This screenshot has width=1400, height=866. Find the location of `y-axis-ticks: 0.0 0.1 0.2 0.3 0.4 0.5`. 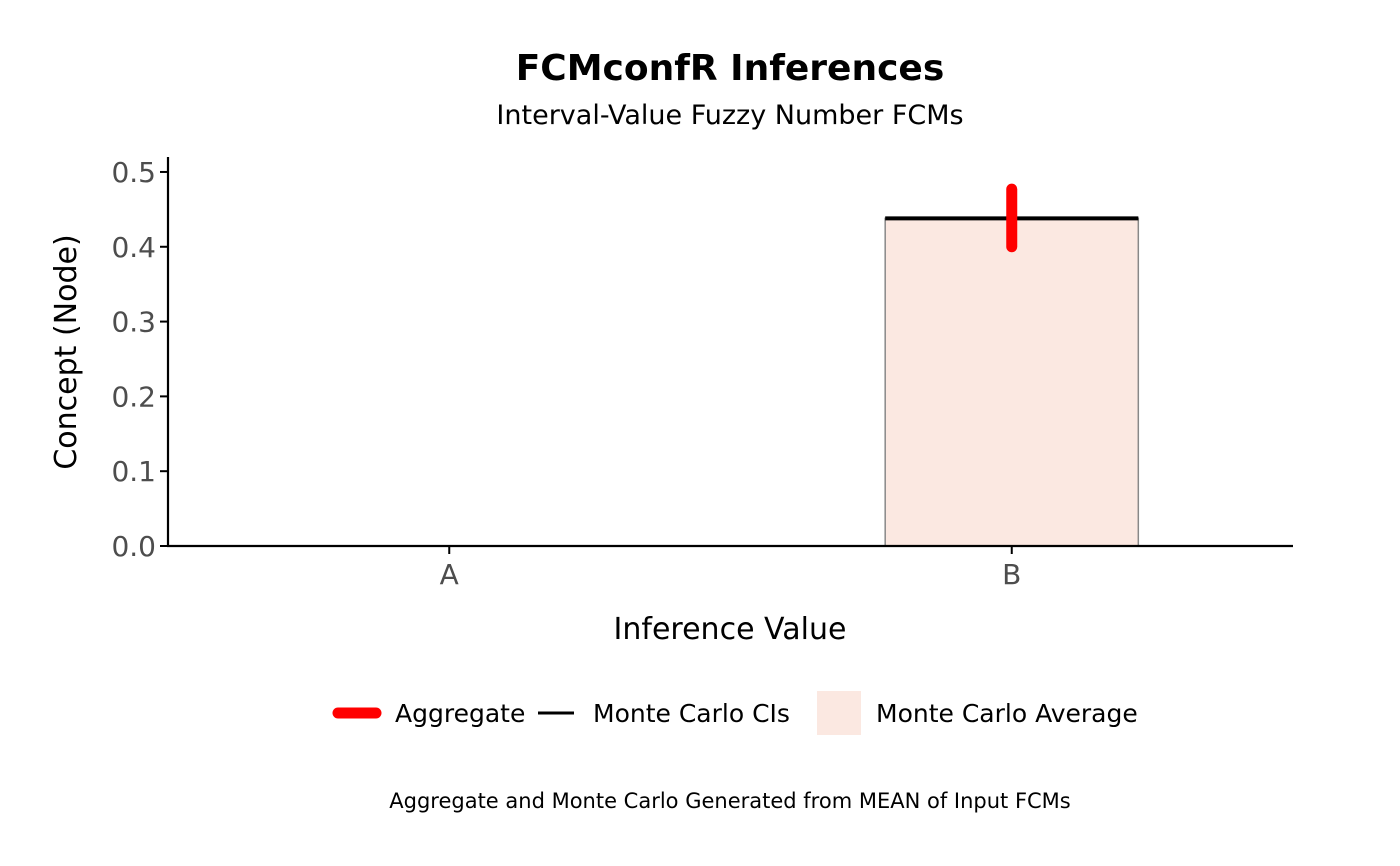

y-axis-ticks: 0.0 0.1 0.2 0.3 0.4 0.5 is located at coordinates (139, 359).